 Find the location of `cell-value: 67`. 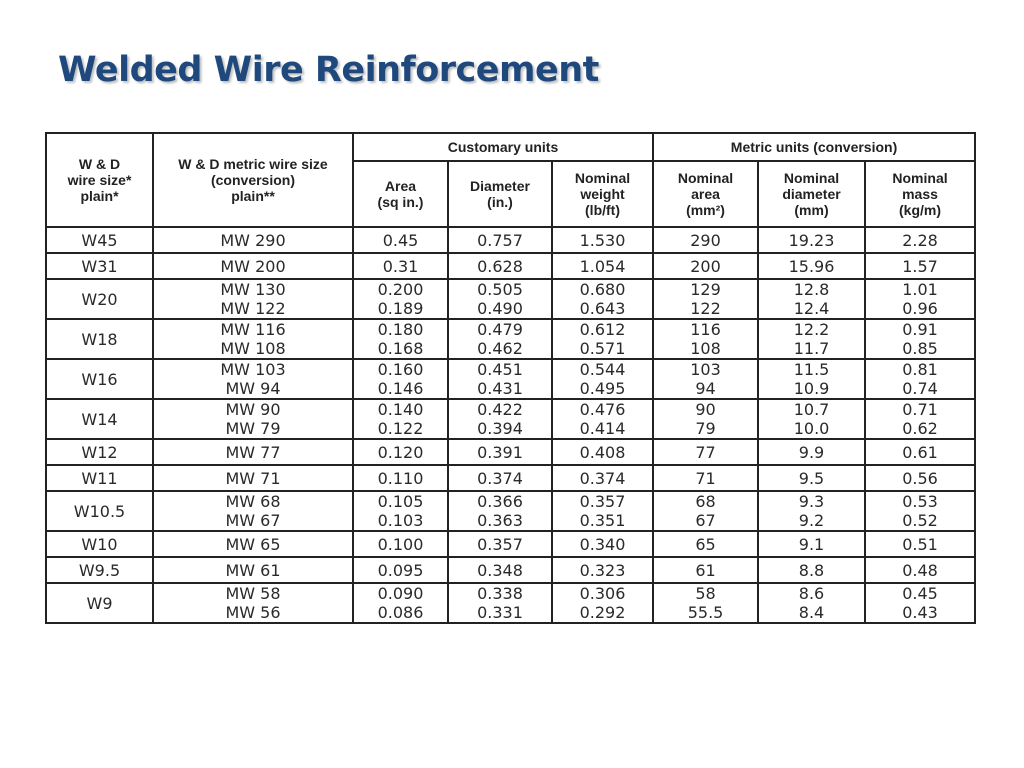

cell-value: 67 is located at coordinates (705, 520).